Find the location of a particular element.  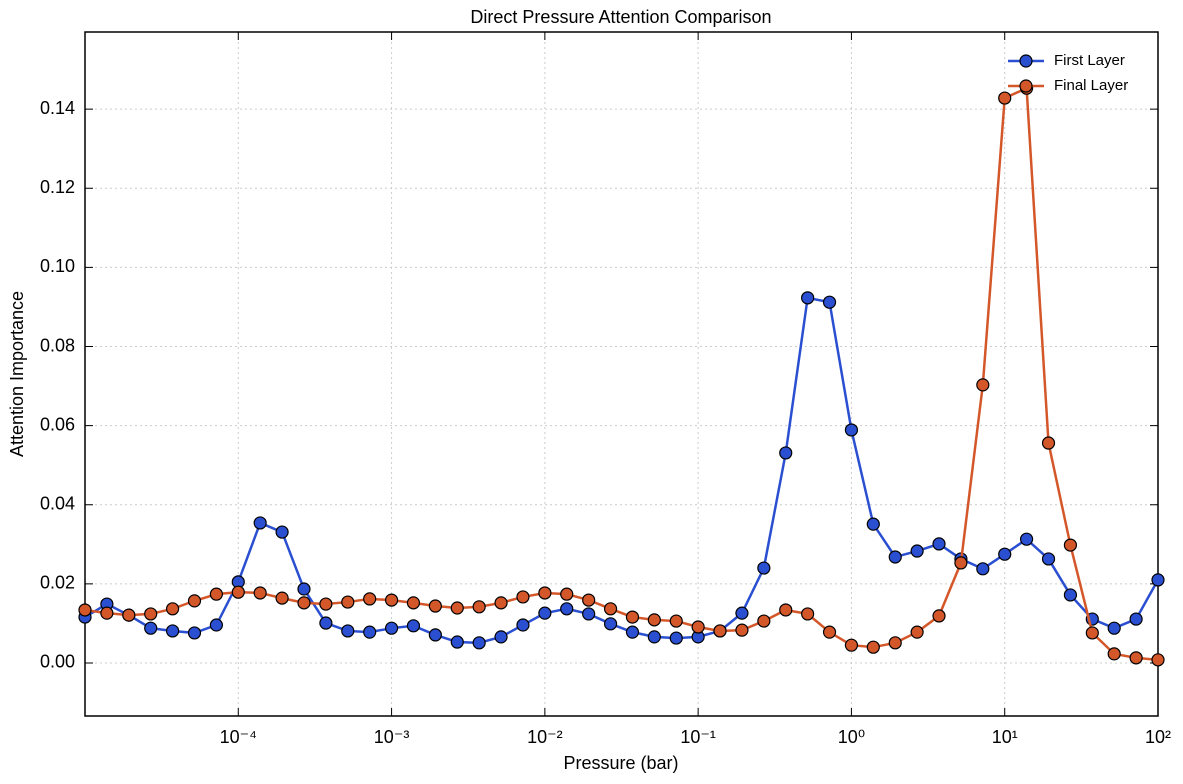

y-tick-label: 0.00 is located at coordinates (57, 662).